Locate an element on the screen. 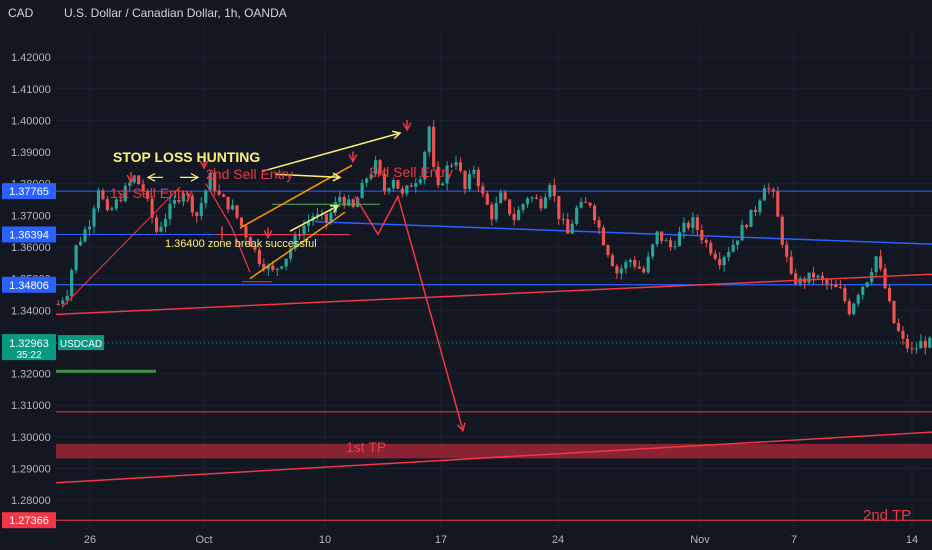  y-tick-label: 1.34000 is located at coordinates (31, 311).